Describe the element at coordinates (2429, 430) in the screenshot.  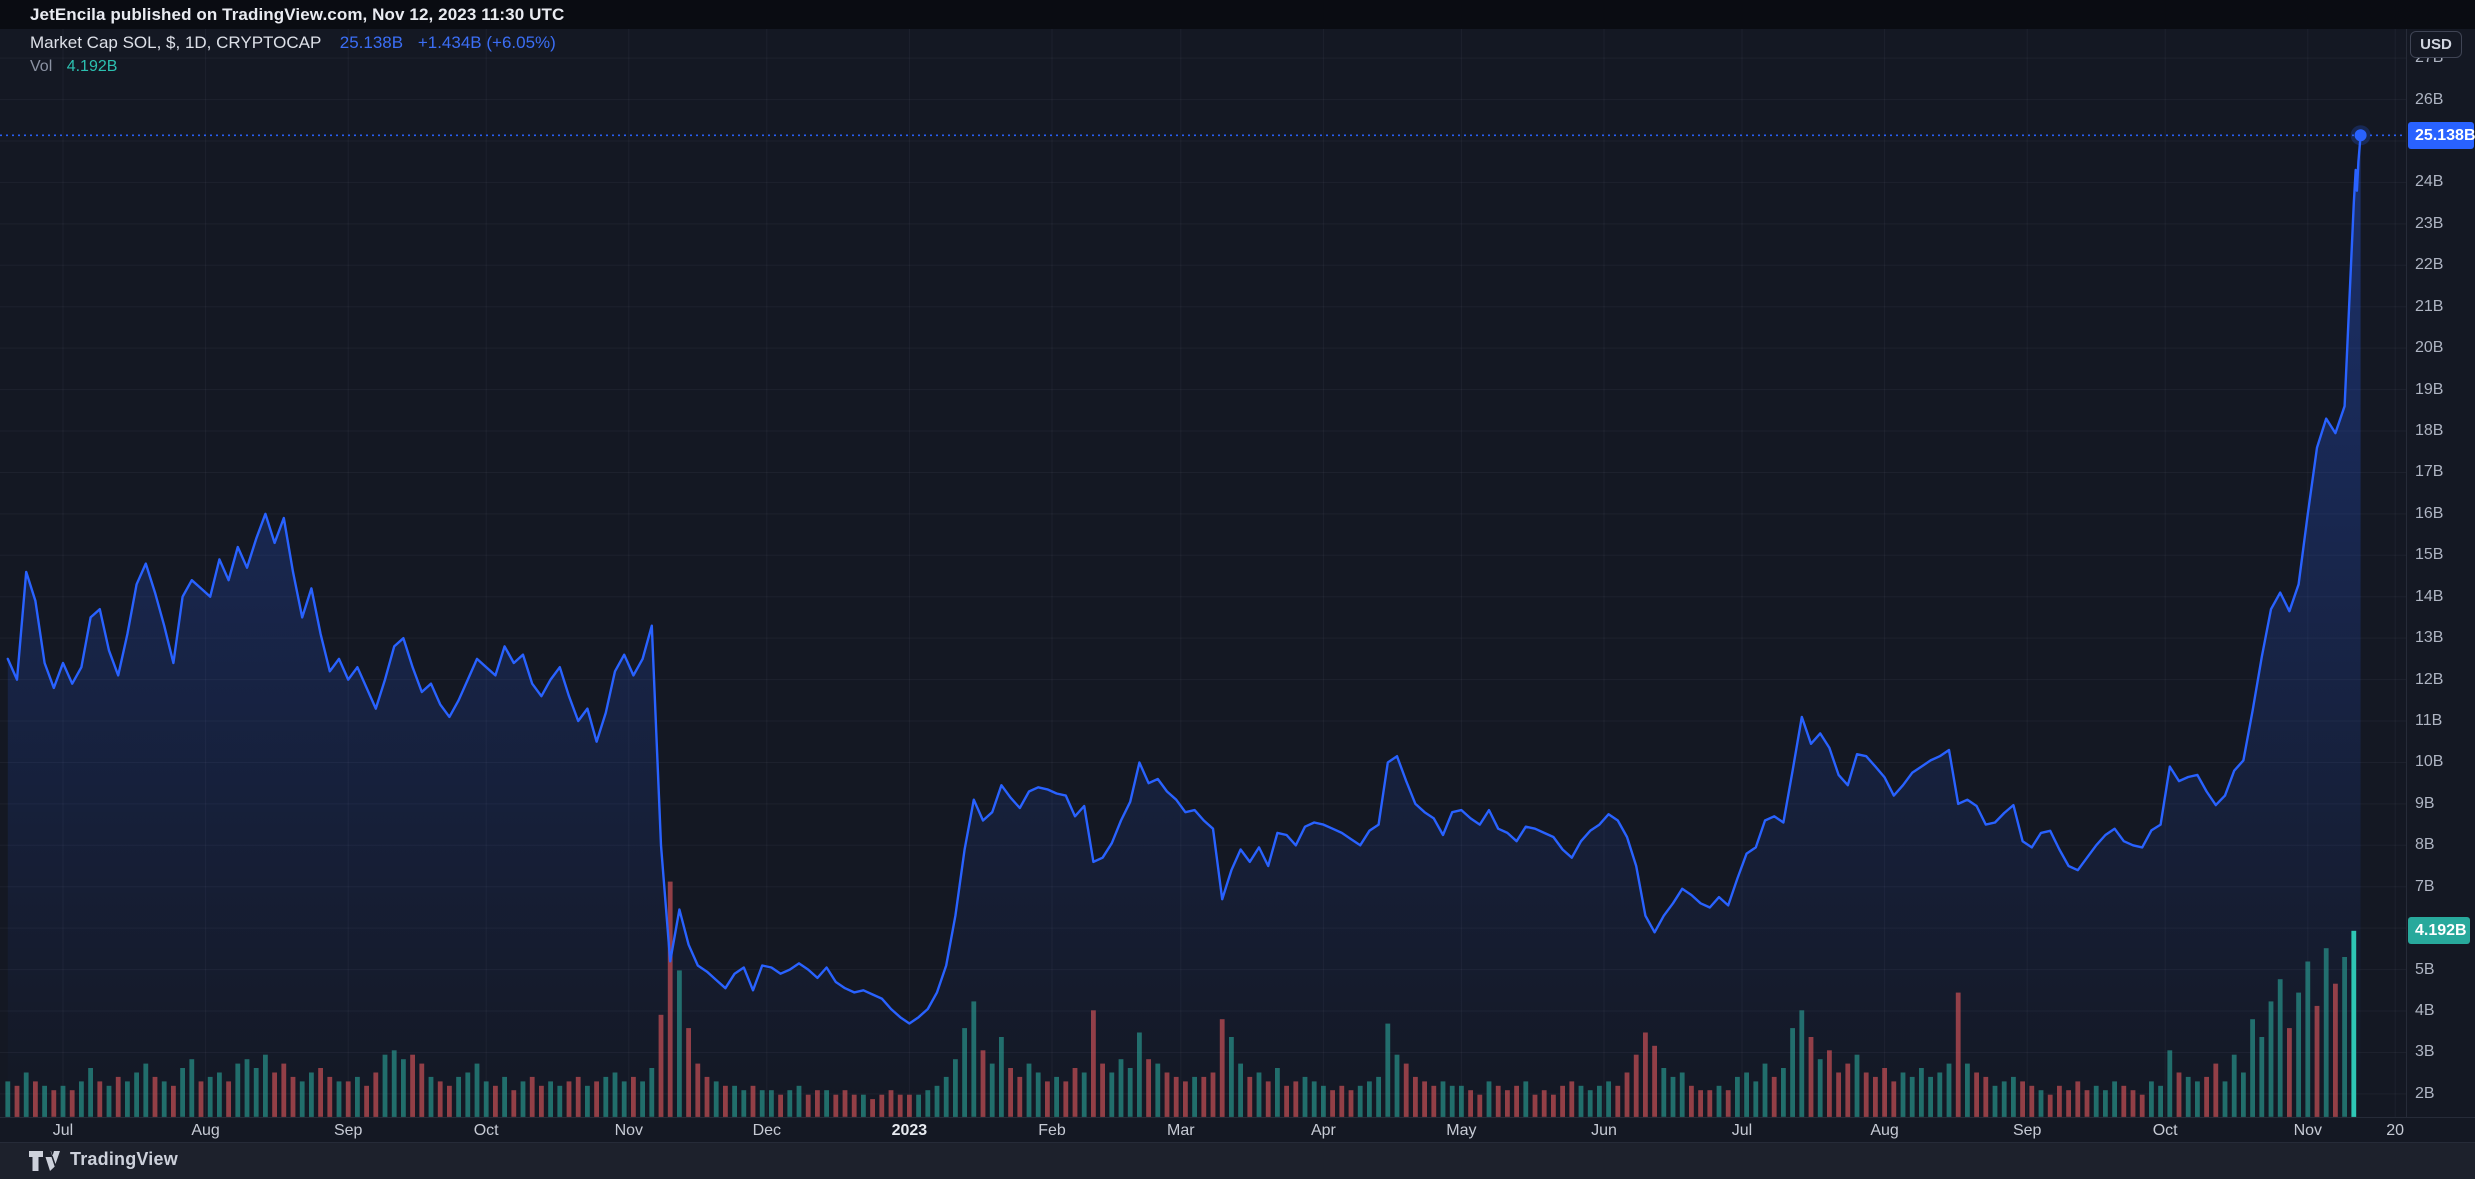
I see `price-tick-label: 18B` at that location.